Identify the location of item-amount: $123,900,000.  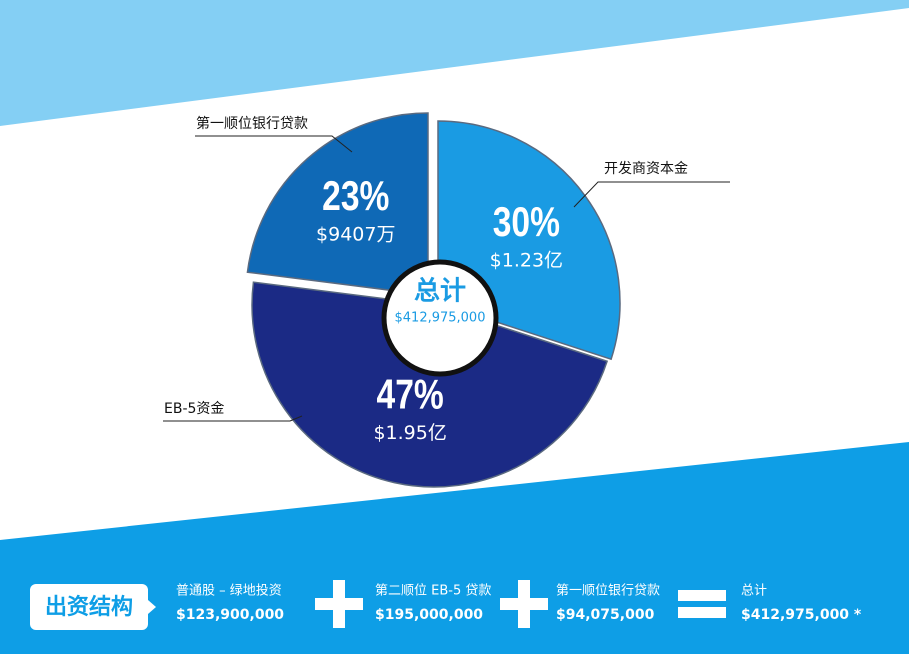
(230, 615).